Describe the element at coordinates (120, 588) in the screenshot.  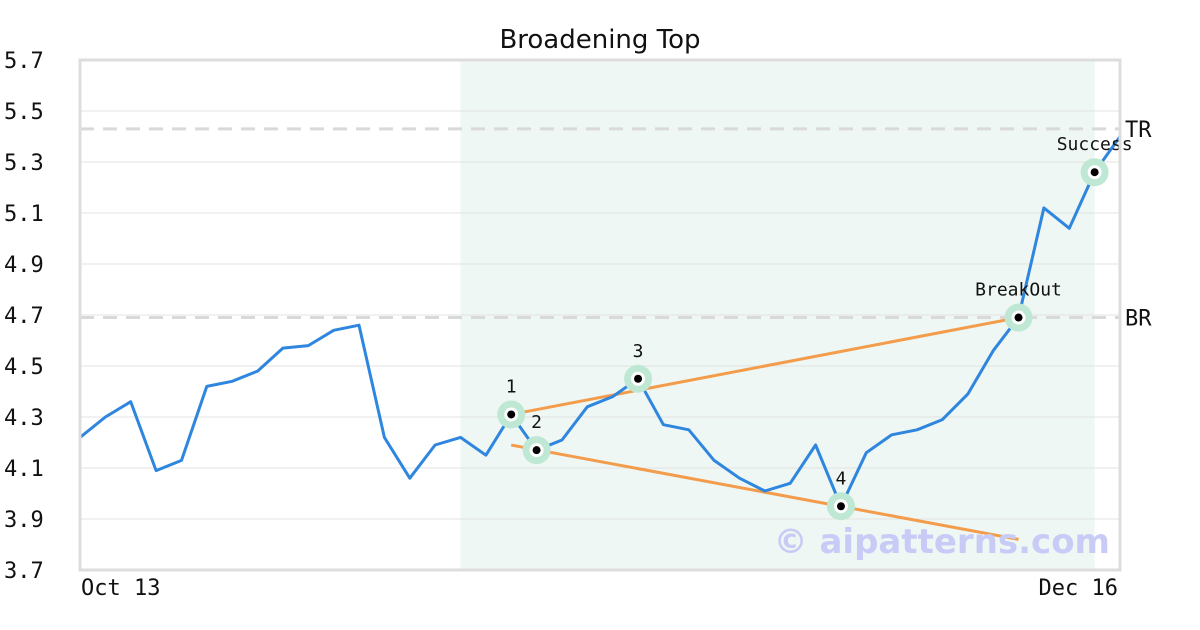
I see `x-tick-label: Oct 13` at that location.